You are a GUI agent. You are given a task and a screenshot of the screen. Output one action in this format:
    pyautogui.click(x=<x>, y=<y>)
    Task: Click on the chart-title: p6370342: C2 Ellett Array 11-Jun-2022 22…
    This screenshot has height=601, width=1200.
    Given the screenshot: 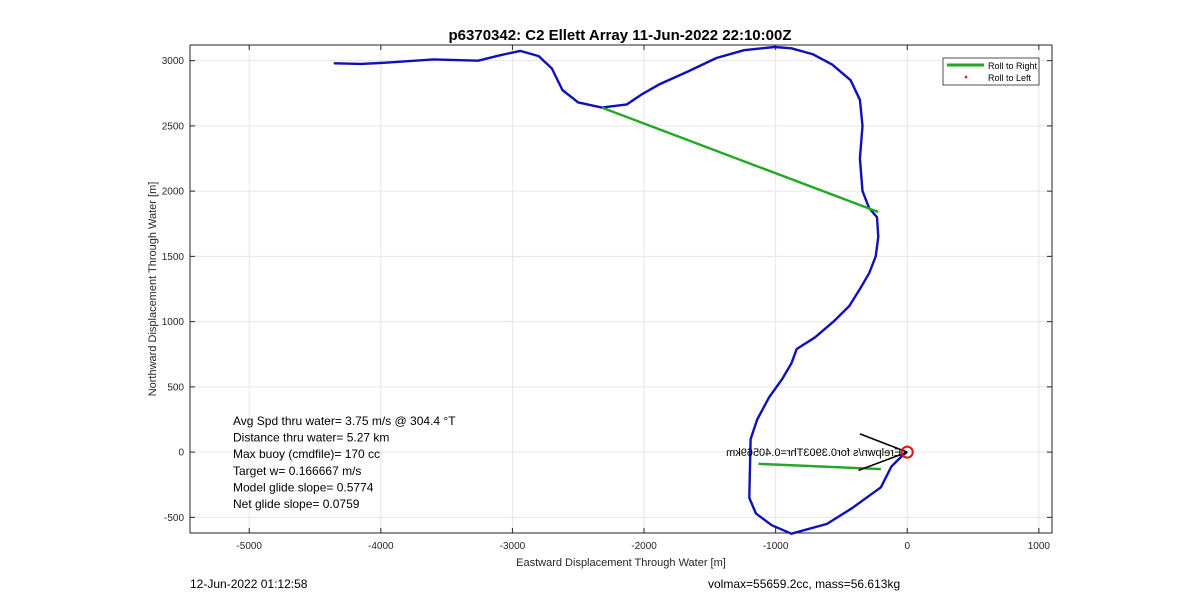 What is the action you would take?
    pyautogui.click(x=620, y=35)
    